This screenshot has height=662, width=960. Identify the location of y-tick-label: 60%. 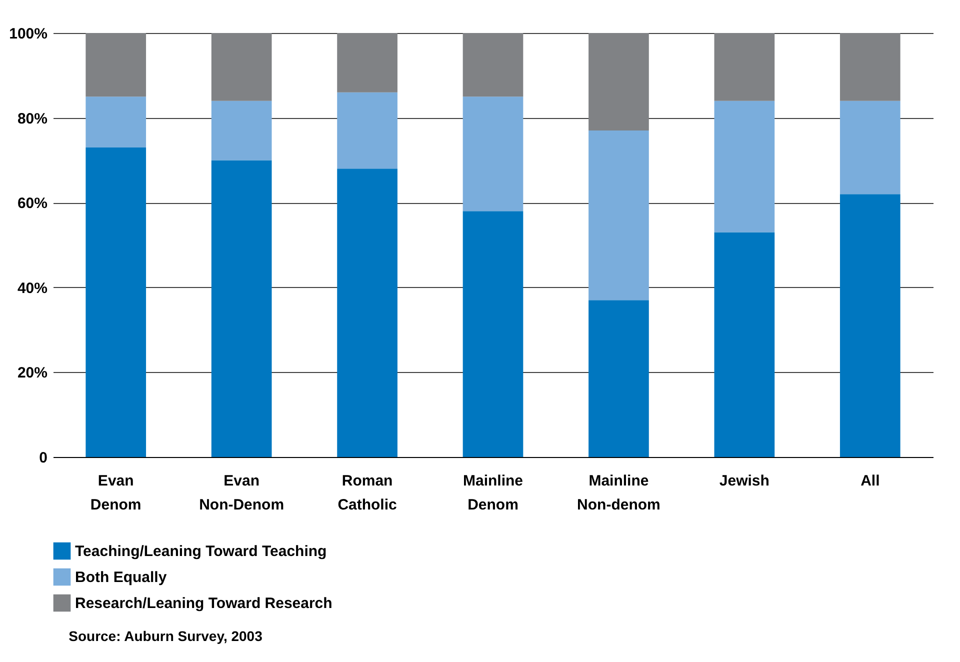
(32, 203).